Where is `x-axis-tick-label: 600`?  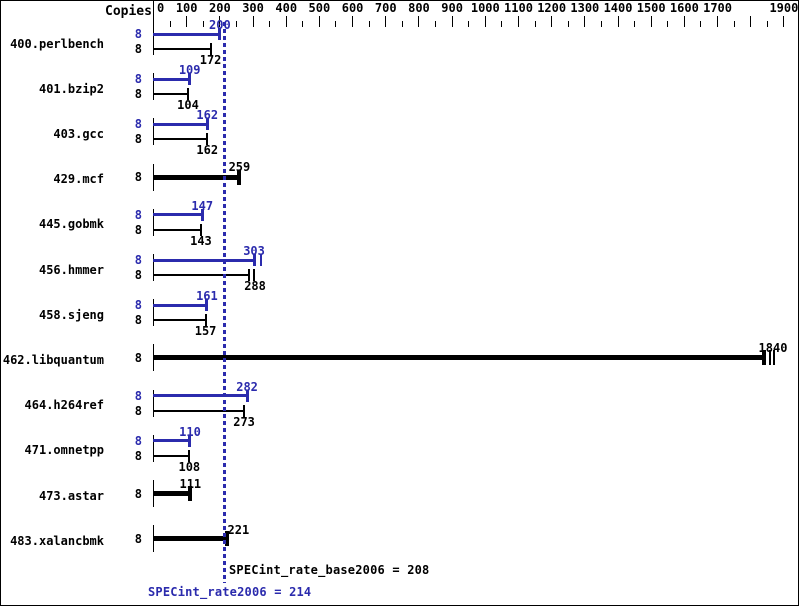
x-axis-tick-label: 600 is located at coordinates (352, 8).